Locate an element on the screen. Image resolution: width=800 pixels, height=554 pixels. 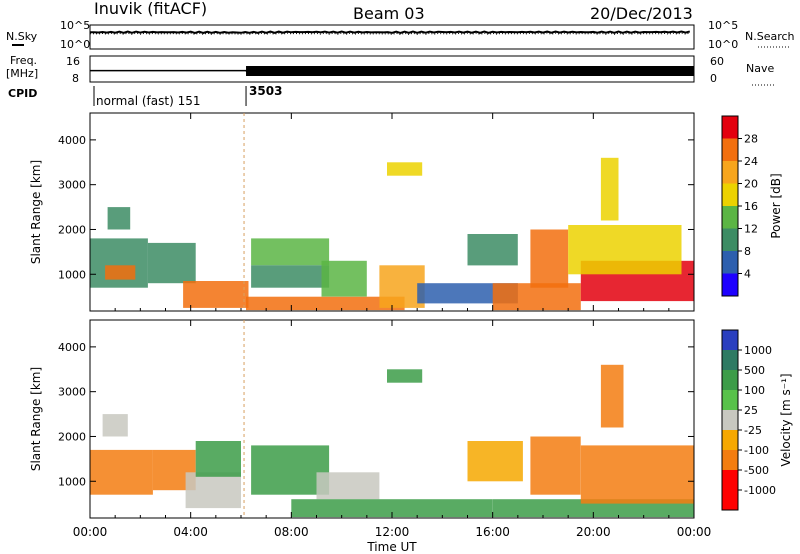
velocity-colorbar-frame is located at coordinates (730, 420).